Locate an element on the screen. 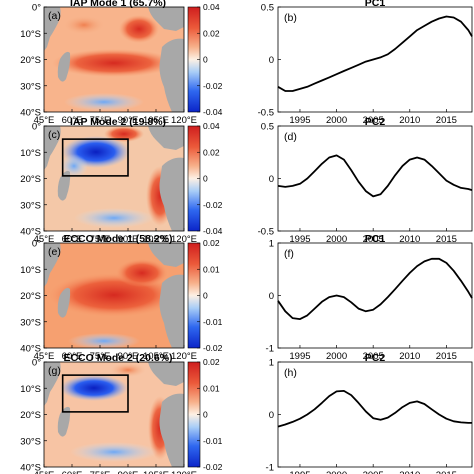 The height and width of the screenshot is (474, 474). cool-pool is located at coordinates (94, 388).